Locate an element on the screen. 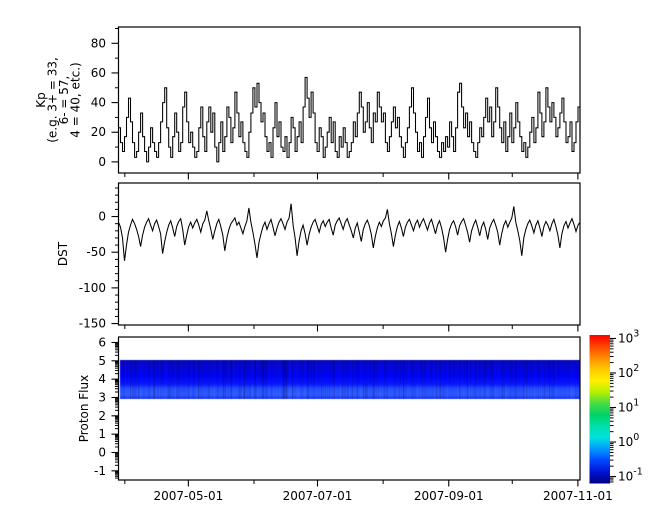  proton_flux-ytick-label: 0 is located at coordinates (102, 453).